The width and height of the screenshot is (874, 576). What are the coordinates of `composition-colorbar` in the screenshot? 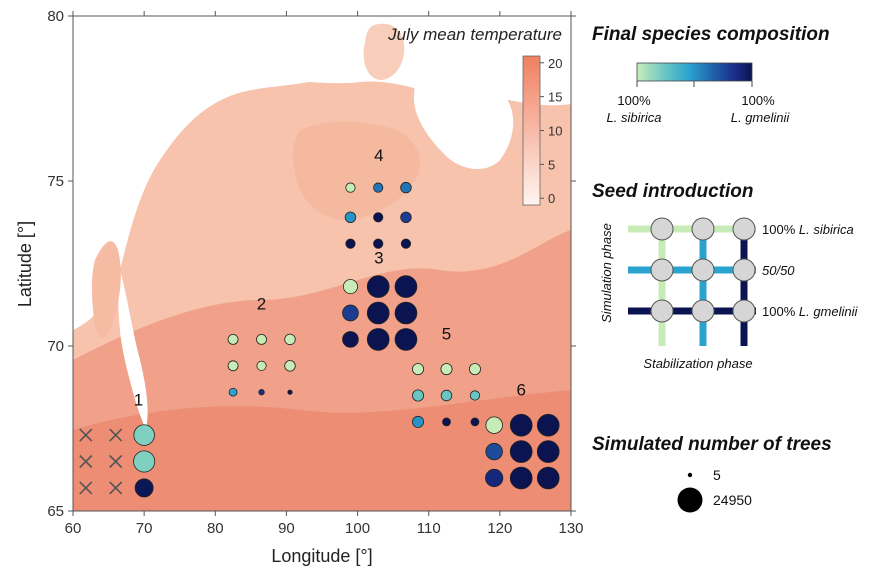 It's located at (694, 72).